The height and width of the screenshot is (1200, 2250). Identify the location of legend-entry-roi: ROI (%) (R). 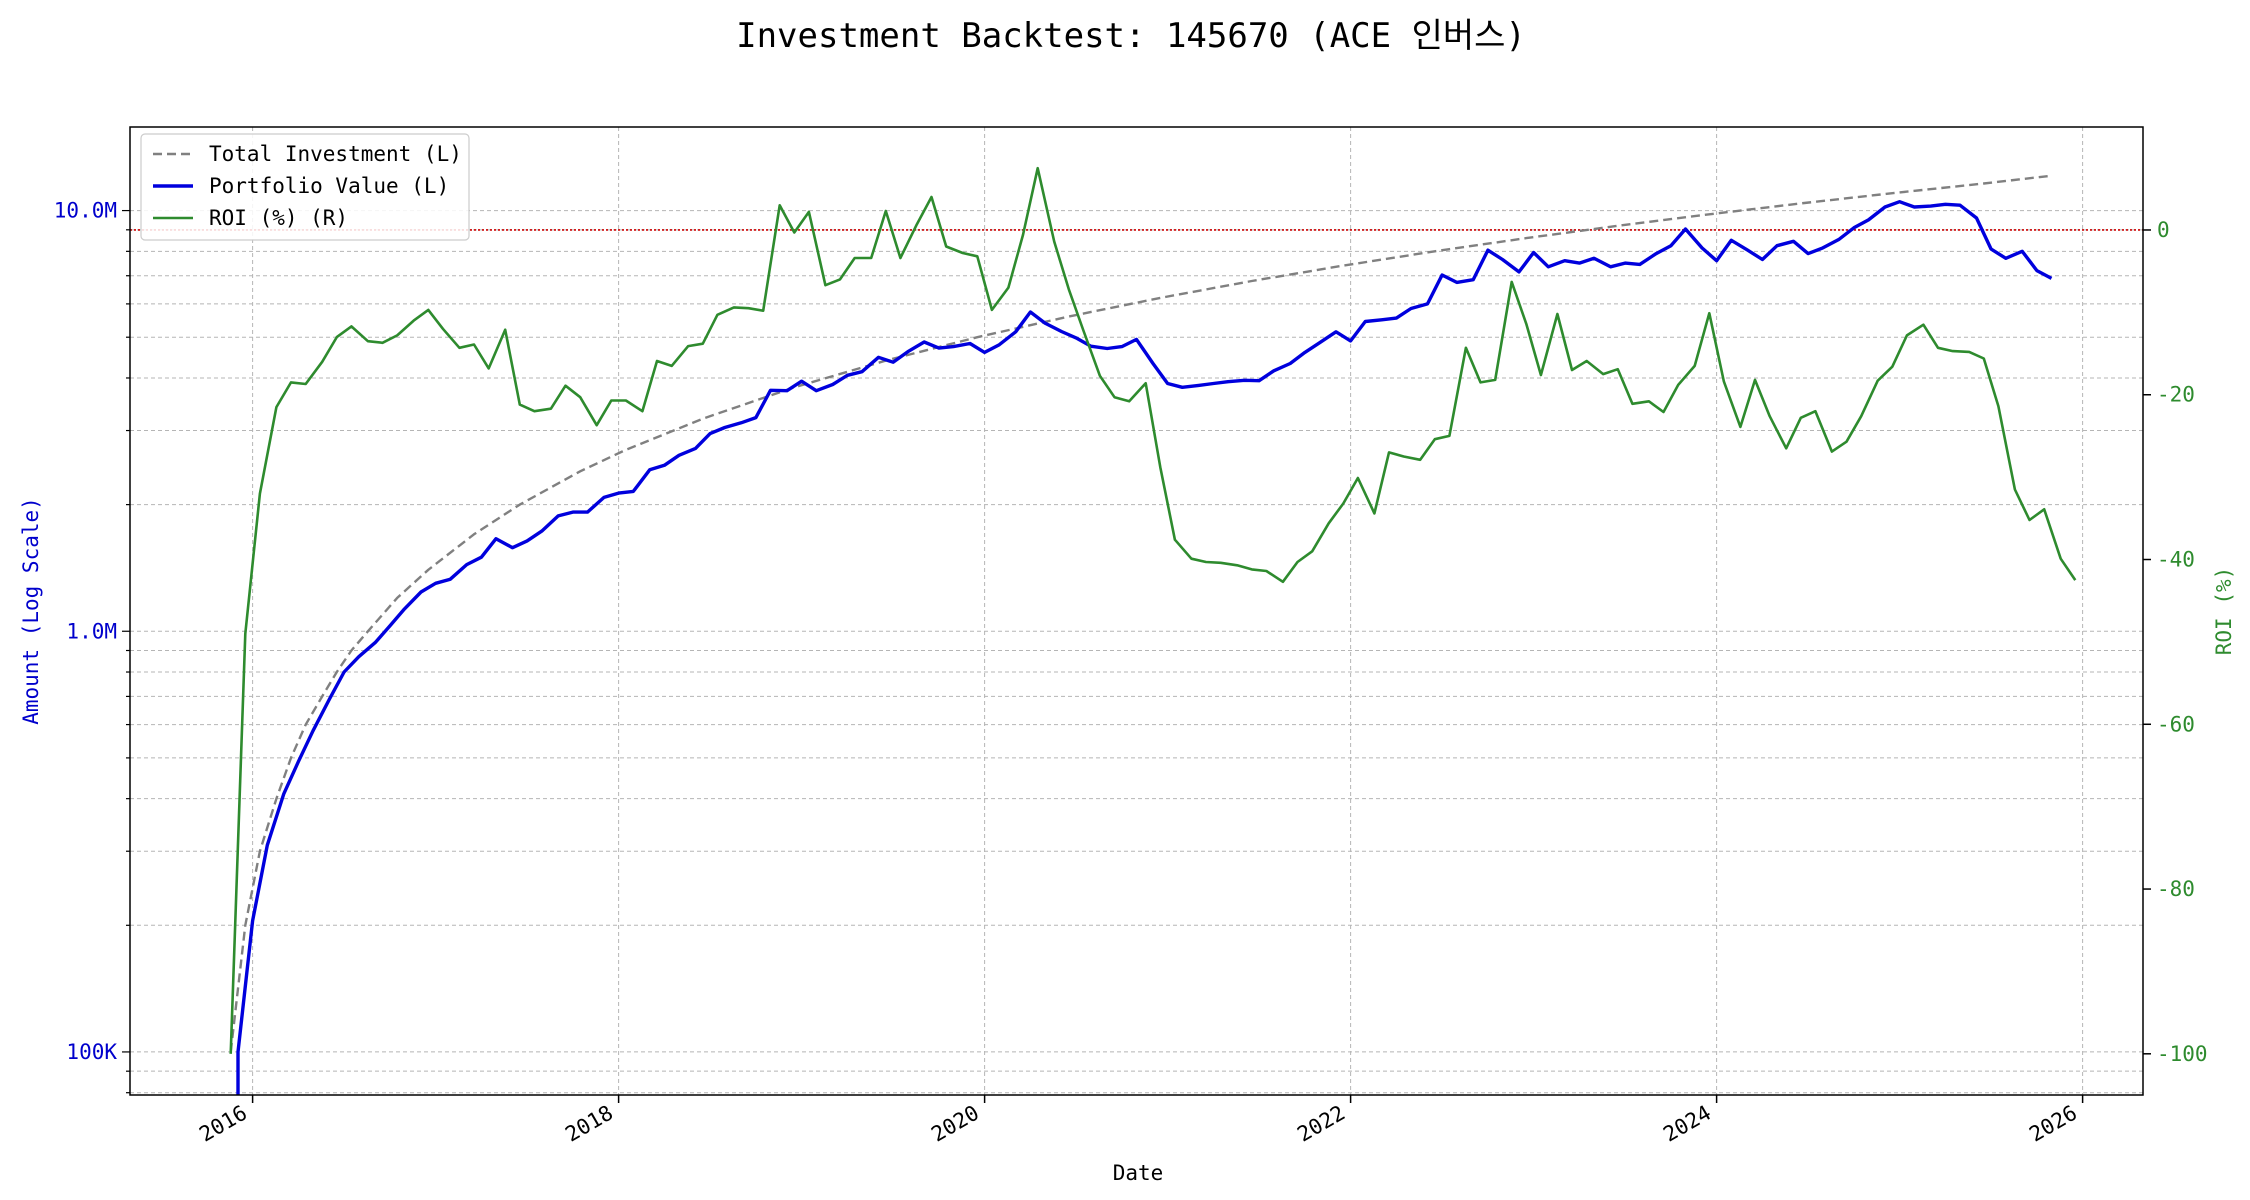
(250, 218).